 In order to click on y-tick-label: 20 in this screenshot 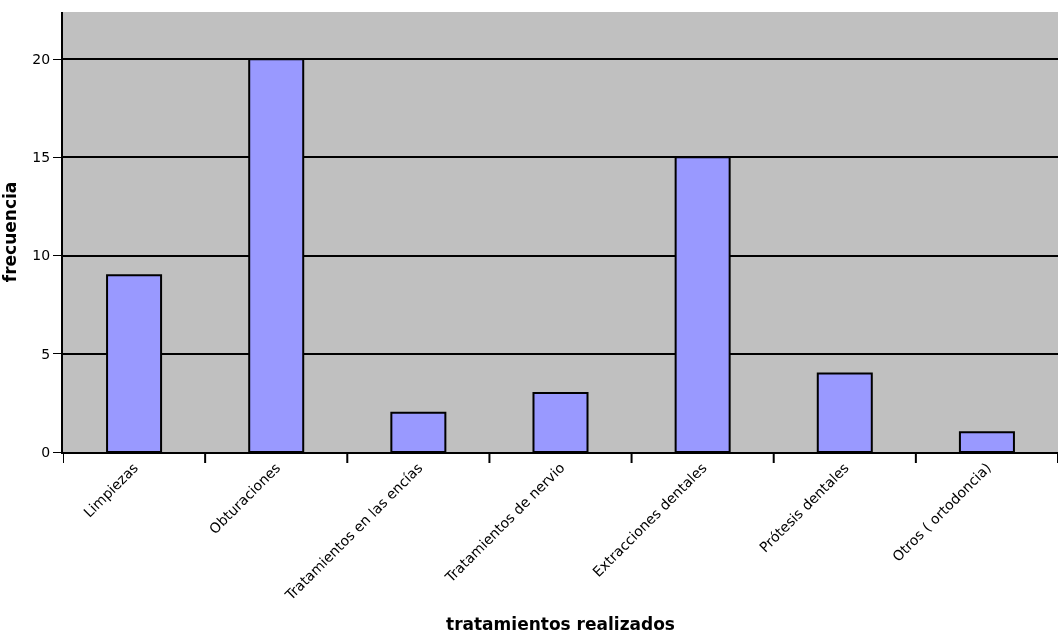, I will do `click(41, 59)`.